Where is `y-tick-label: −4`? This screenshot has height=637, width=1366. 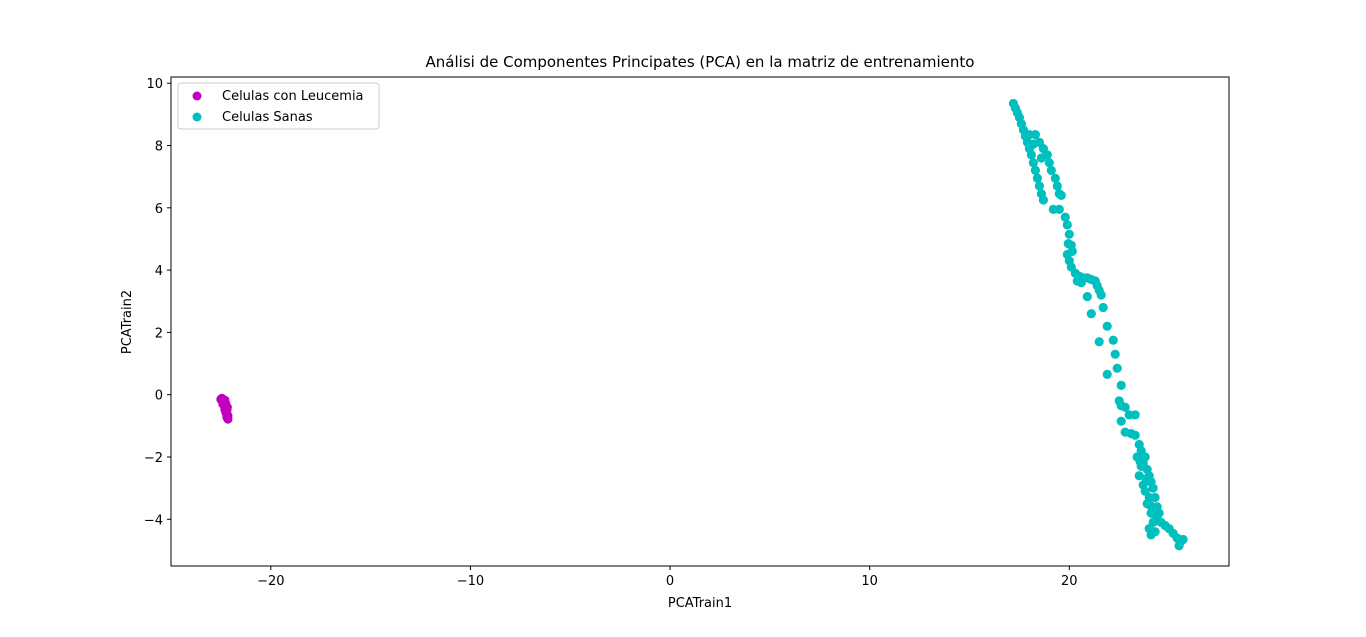
y-tick-label: −4 is located at coordinates (153, 520).